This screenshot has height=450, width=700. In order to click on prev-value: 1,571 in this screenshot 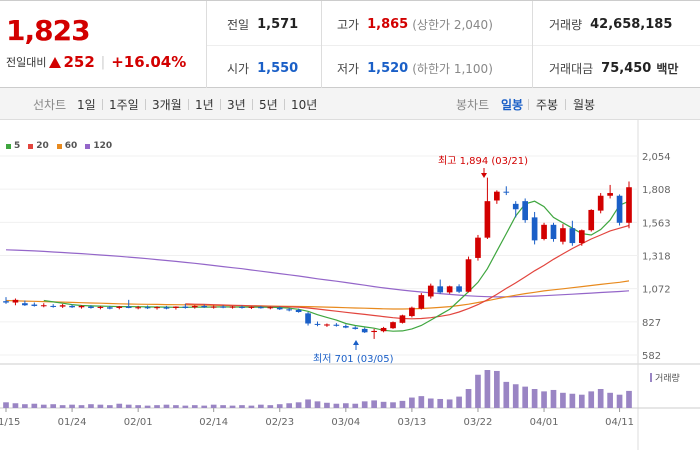, I will do `click(278, 24)`.